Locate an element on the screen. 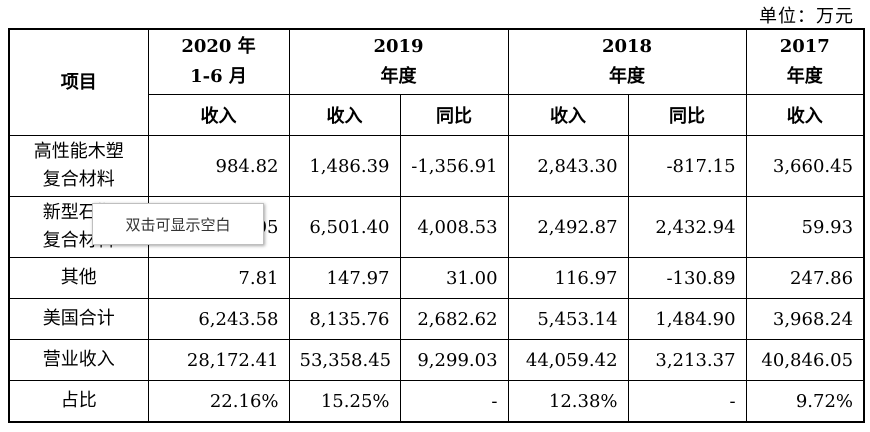  unit-label: 单位：万元 is located at coordinates (806, 16).